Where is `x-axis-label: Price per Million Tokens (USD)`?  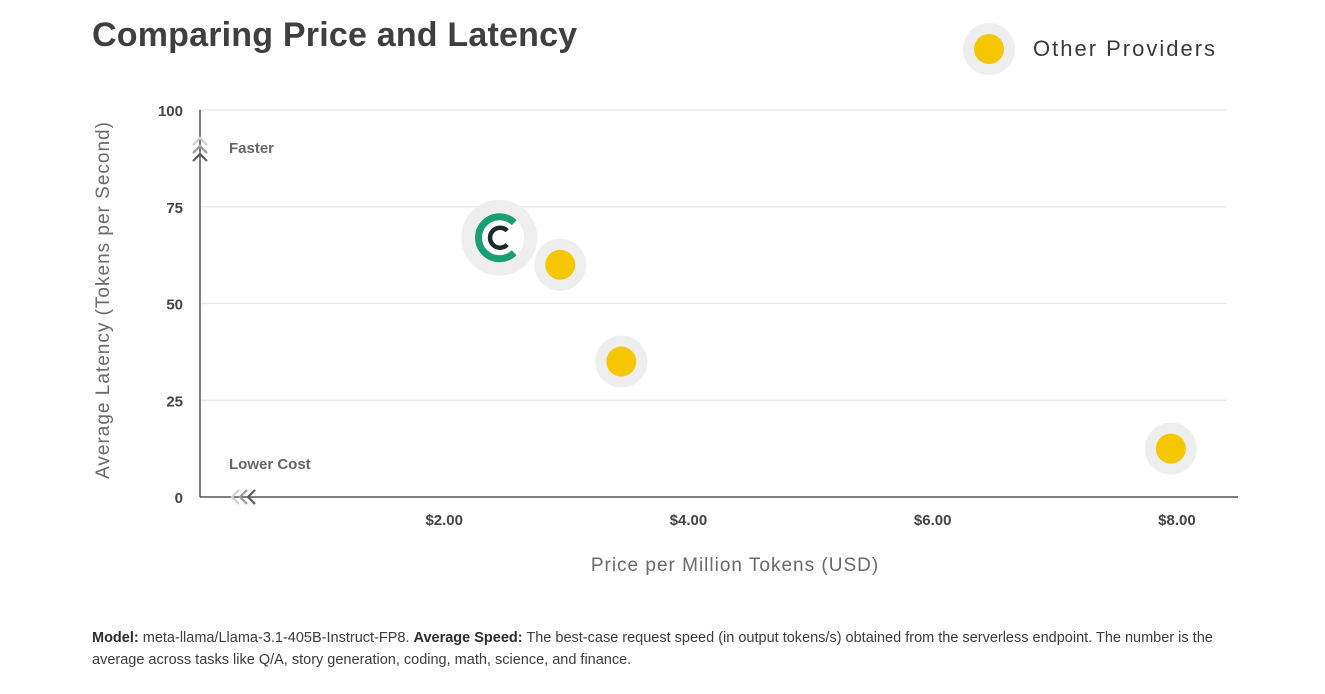 x-axis-label: Price per Million Tokens (USD) is located at coordinates (735, 565).